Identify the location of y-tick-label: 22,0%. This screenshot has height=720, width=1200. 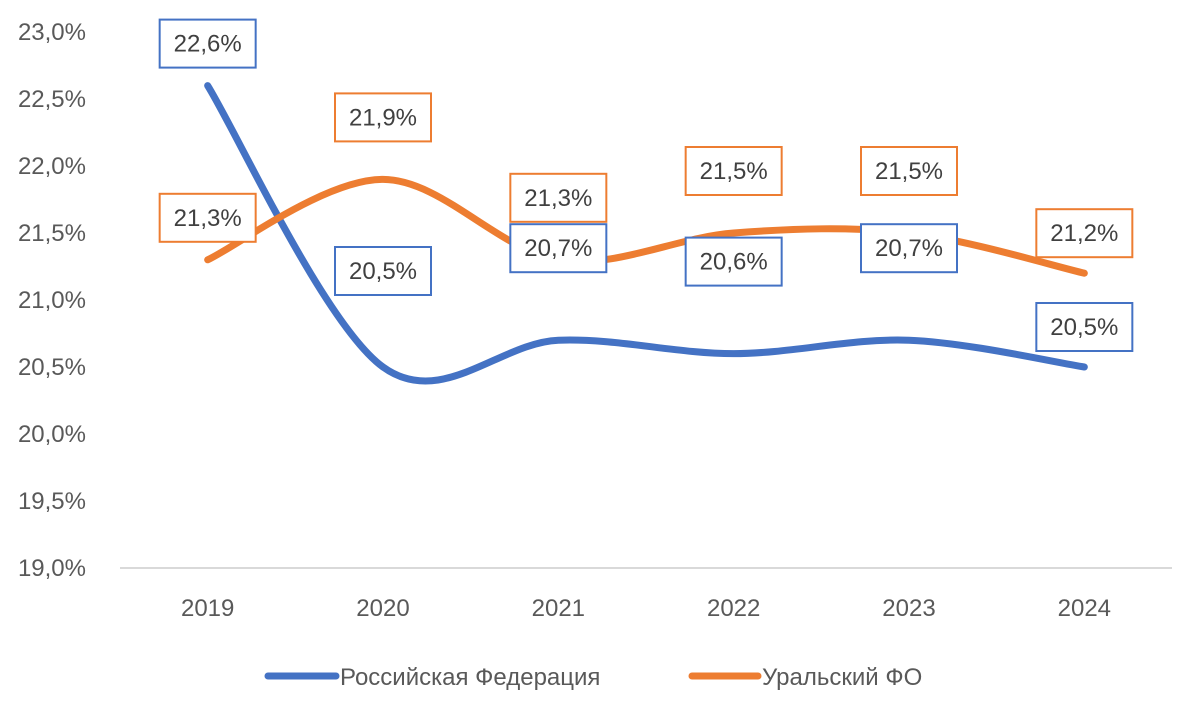
(52, 166).